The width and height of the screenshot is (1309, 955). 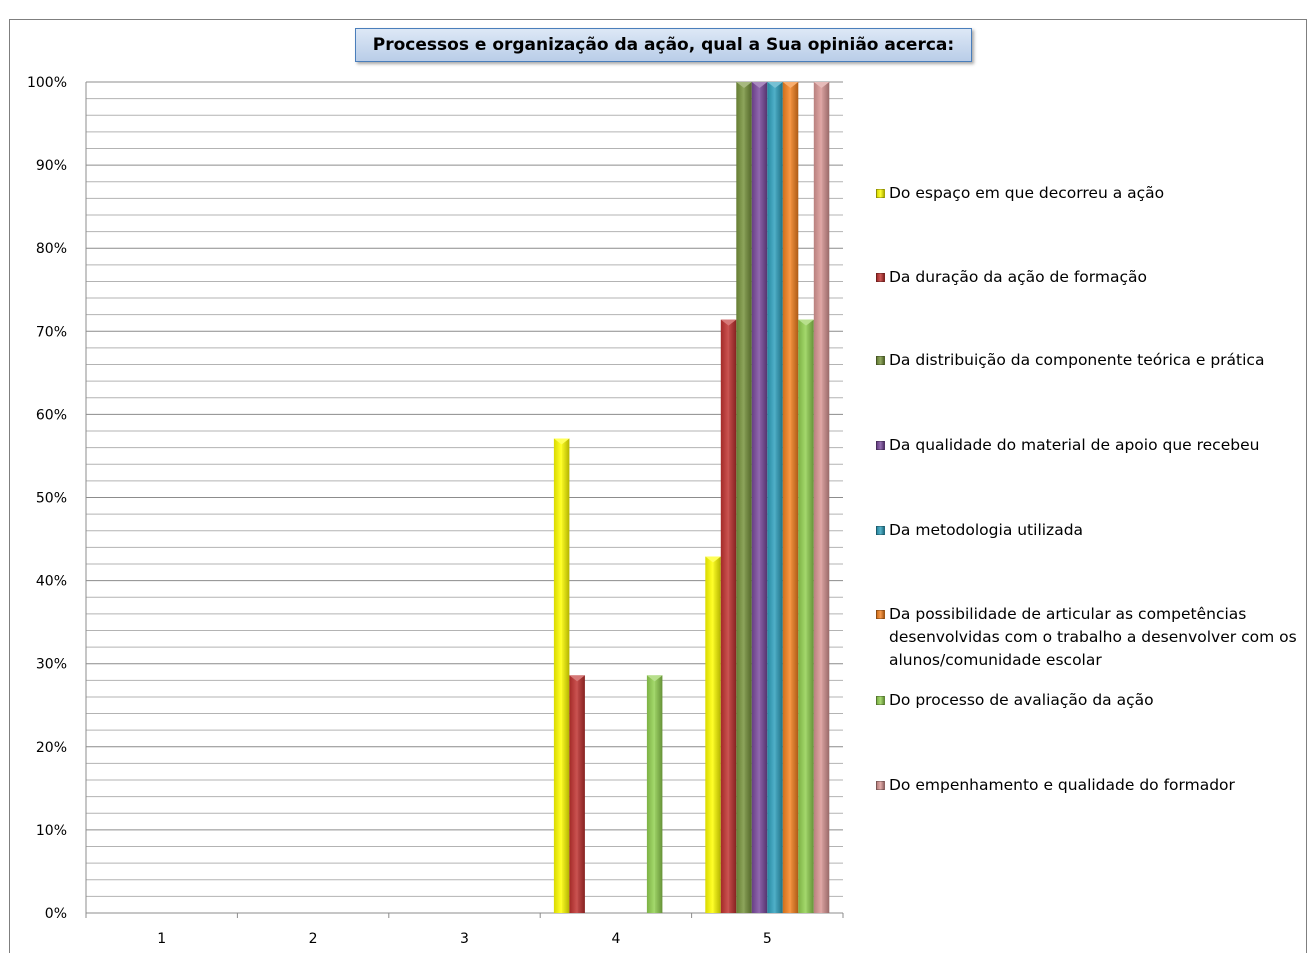 What do you see at coordinates (47, 83) in the screenshot?
I see `y-tick-label: 100%` at bounding box center [47, 83].